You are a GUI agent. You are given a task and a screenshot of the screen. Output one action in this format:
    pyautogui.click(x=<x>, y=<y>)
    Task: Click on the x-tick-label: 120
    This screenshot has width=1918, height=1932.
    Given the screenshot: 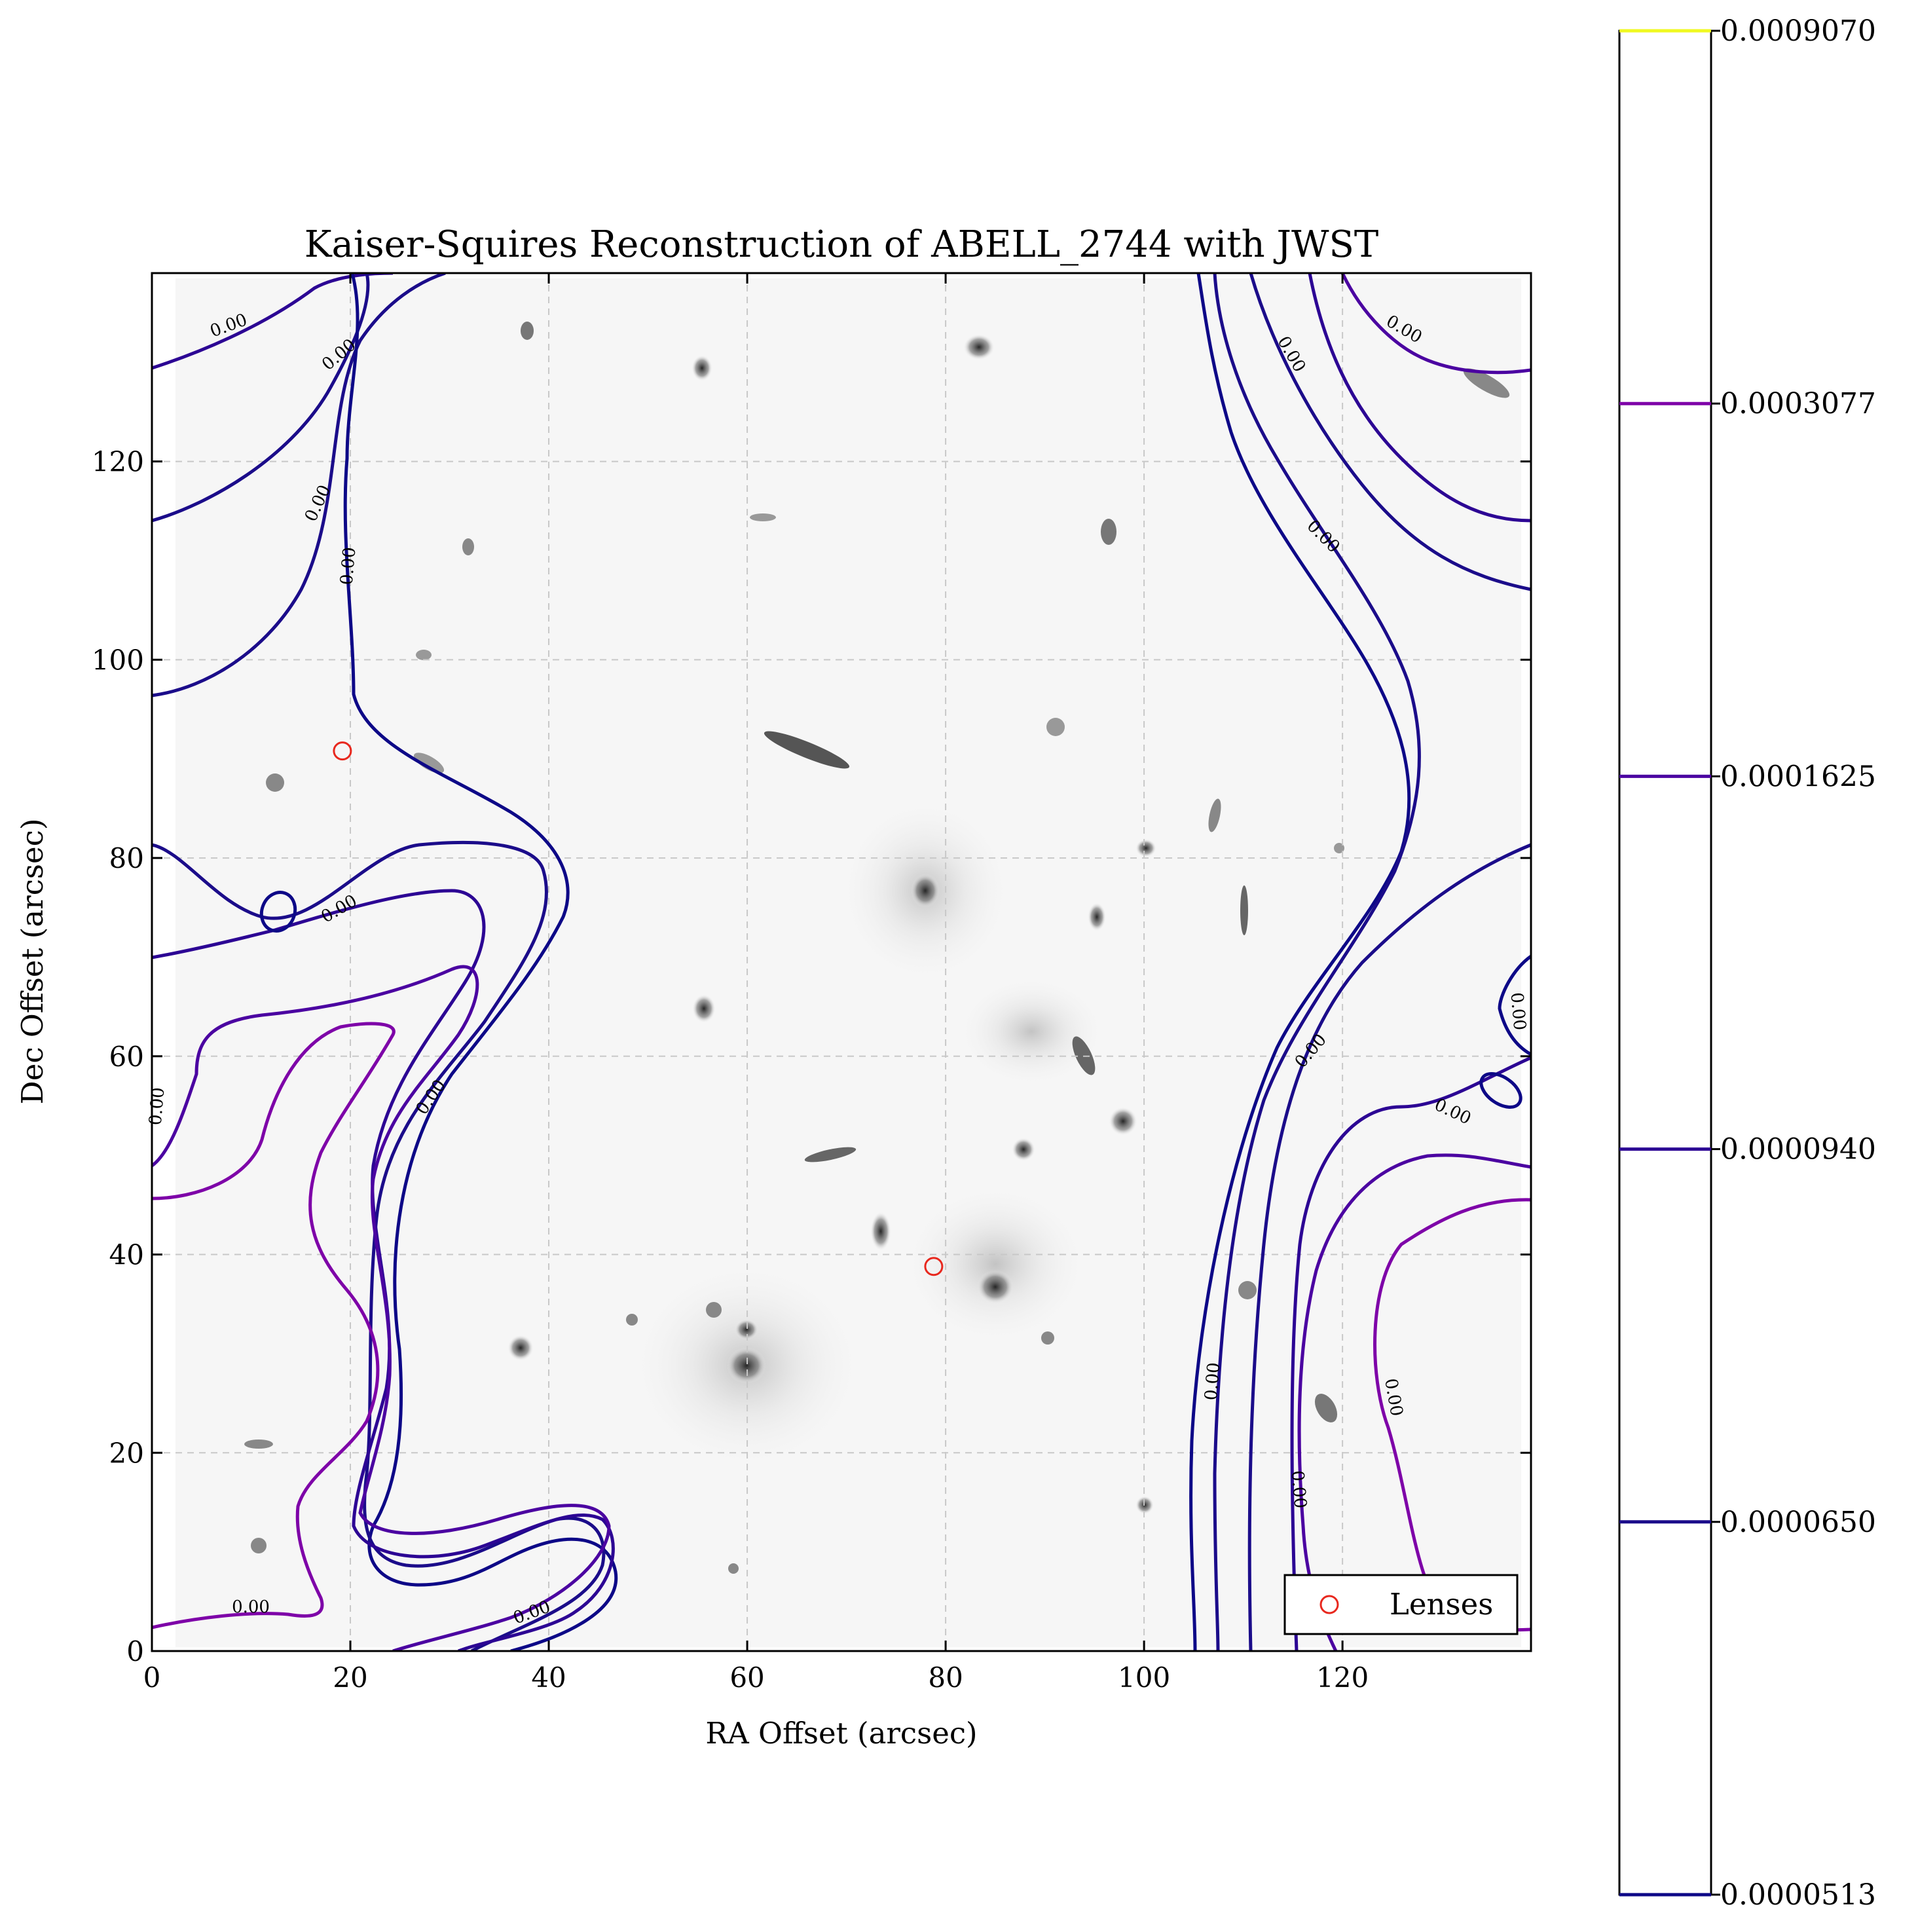 What is the action you would take?
    pyautogui.click(x=1342, y=1678)
    